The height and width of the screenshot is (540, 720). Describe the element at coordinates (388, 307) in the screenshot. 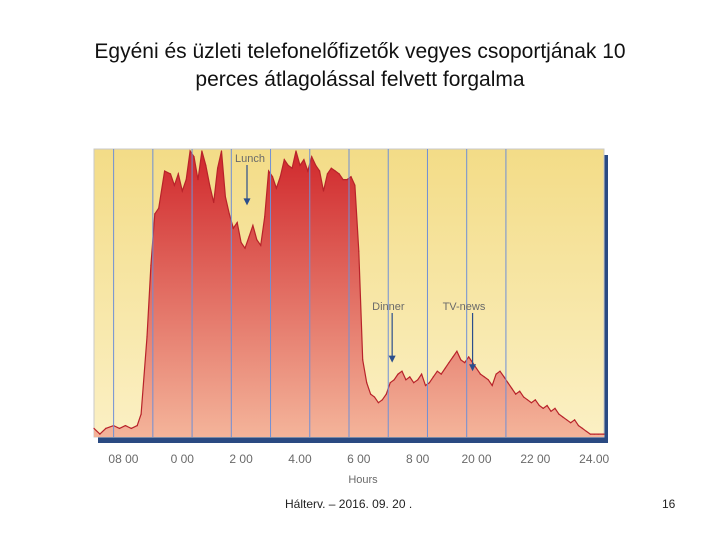

I see `annotation-dinner: Dinner` at that location.